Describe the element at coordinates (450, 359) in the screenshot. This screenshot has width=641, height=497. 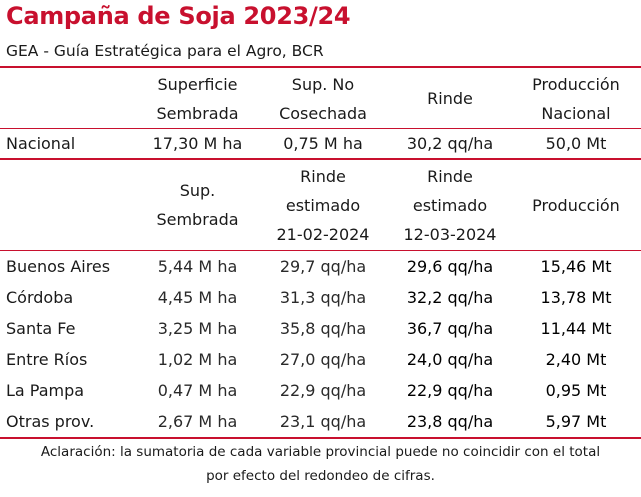
I see `cell-rinde-12-03: 24,0 qq/ha` at that location.